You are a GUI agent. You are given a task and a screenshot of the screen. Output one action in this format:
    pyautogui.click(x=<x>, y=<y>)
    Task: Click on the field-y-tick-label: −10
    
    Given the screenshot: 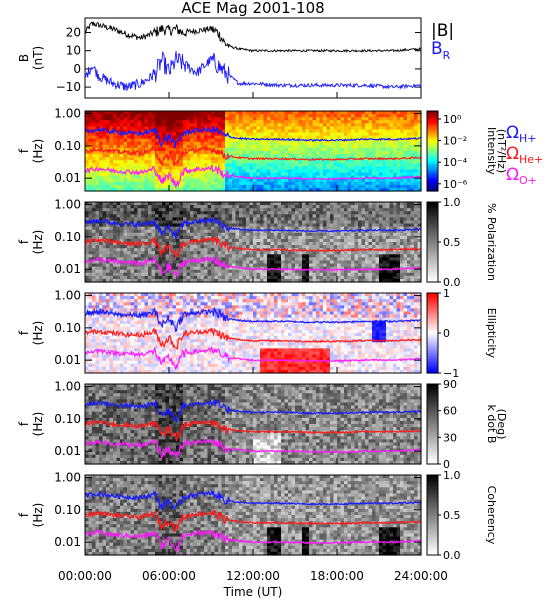 What is the action you would take?
    pyautogui.click(x=68, y=87)
    